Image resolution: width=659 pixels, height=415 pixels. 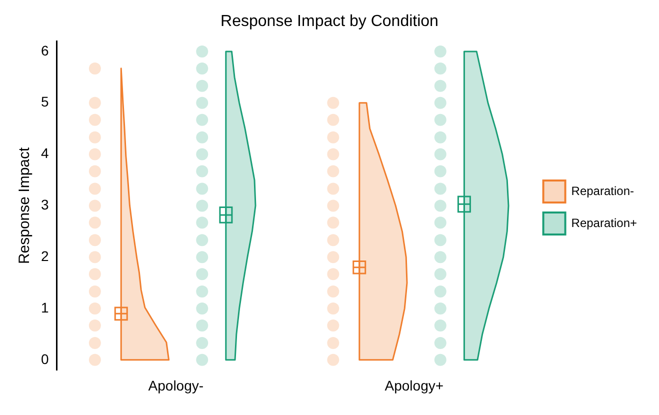 I want to click on chart-title: Response Impact by Condition, so click(x=329, y=21).